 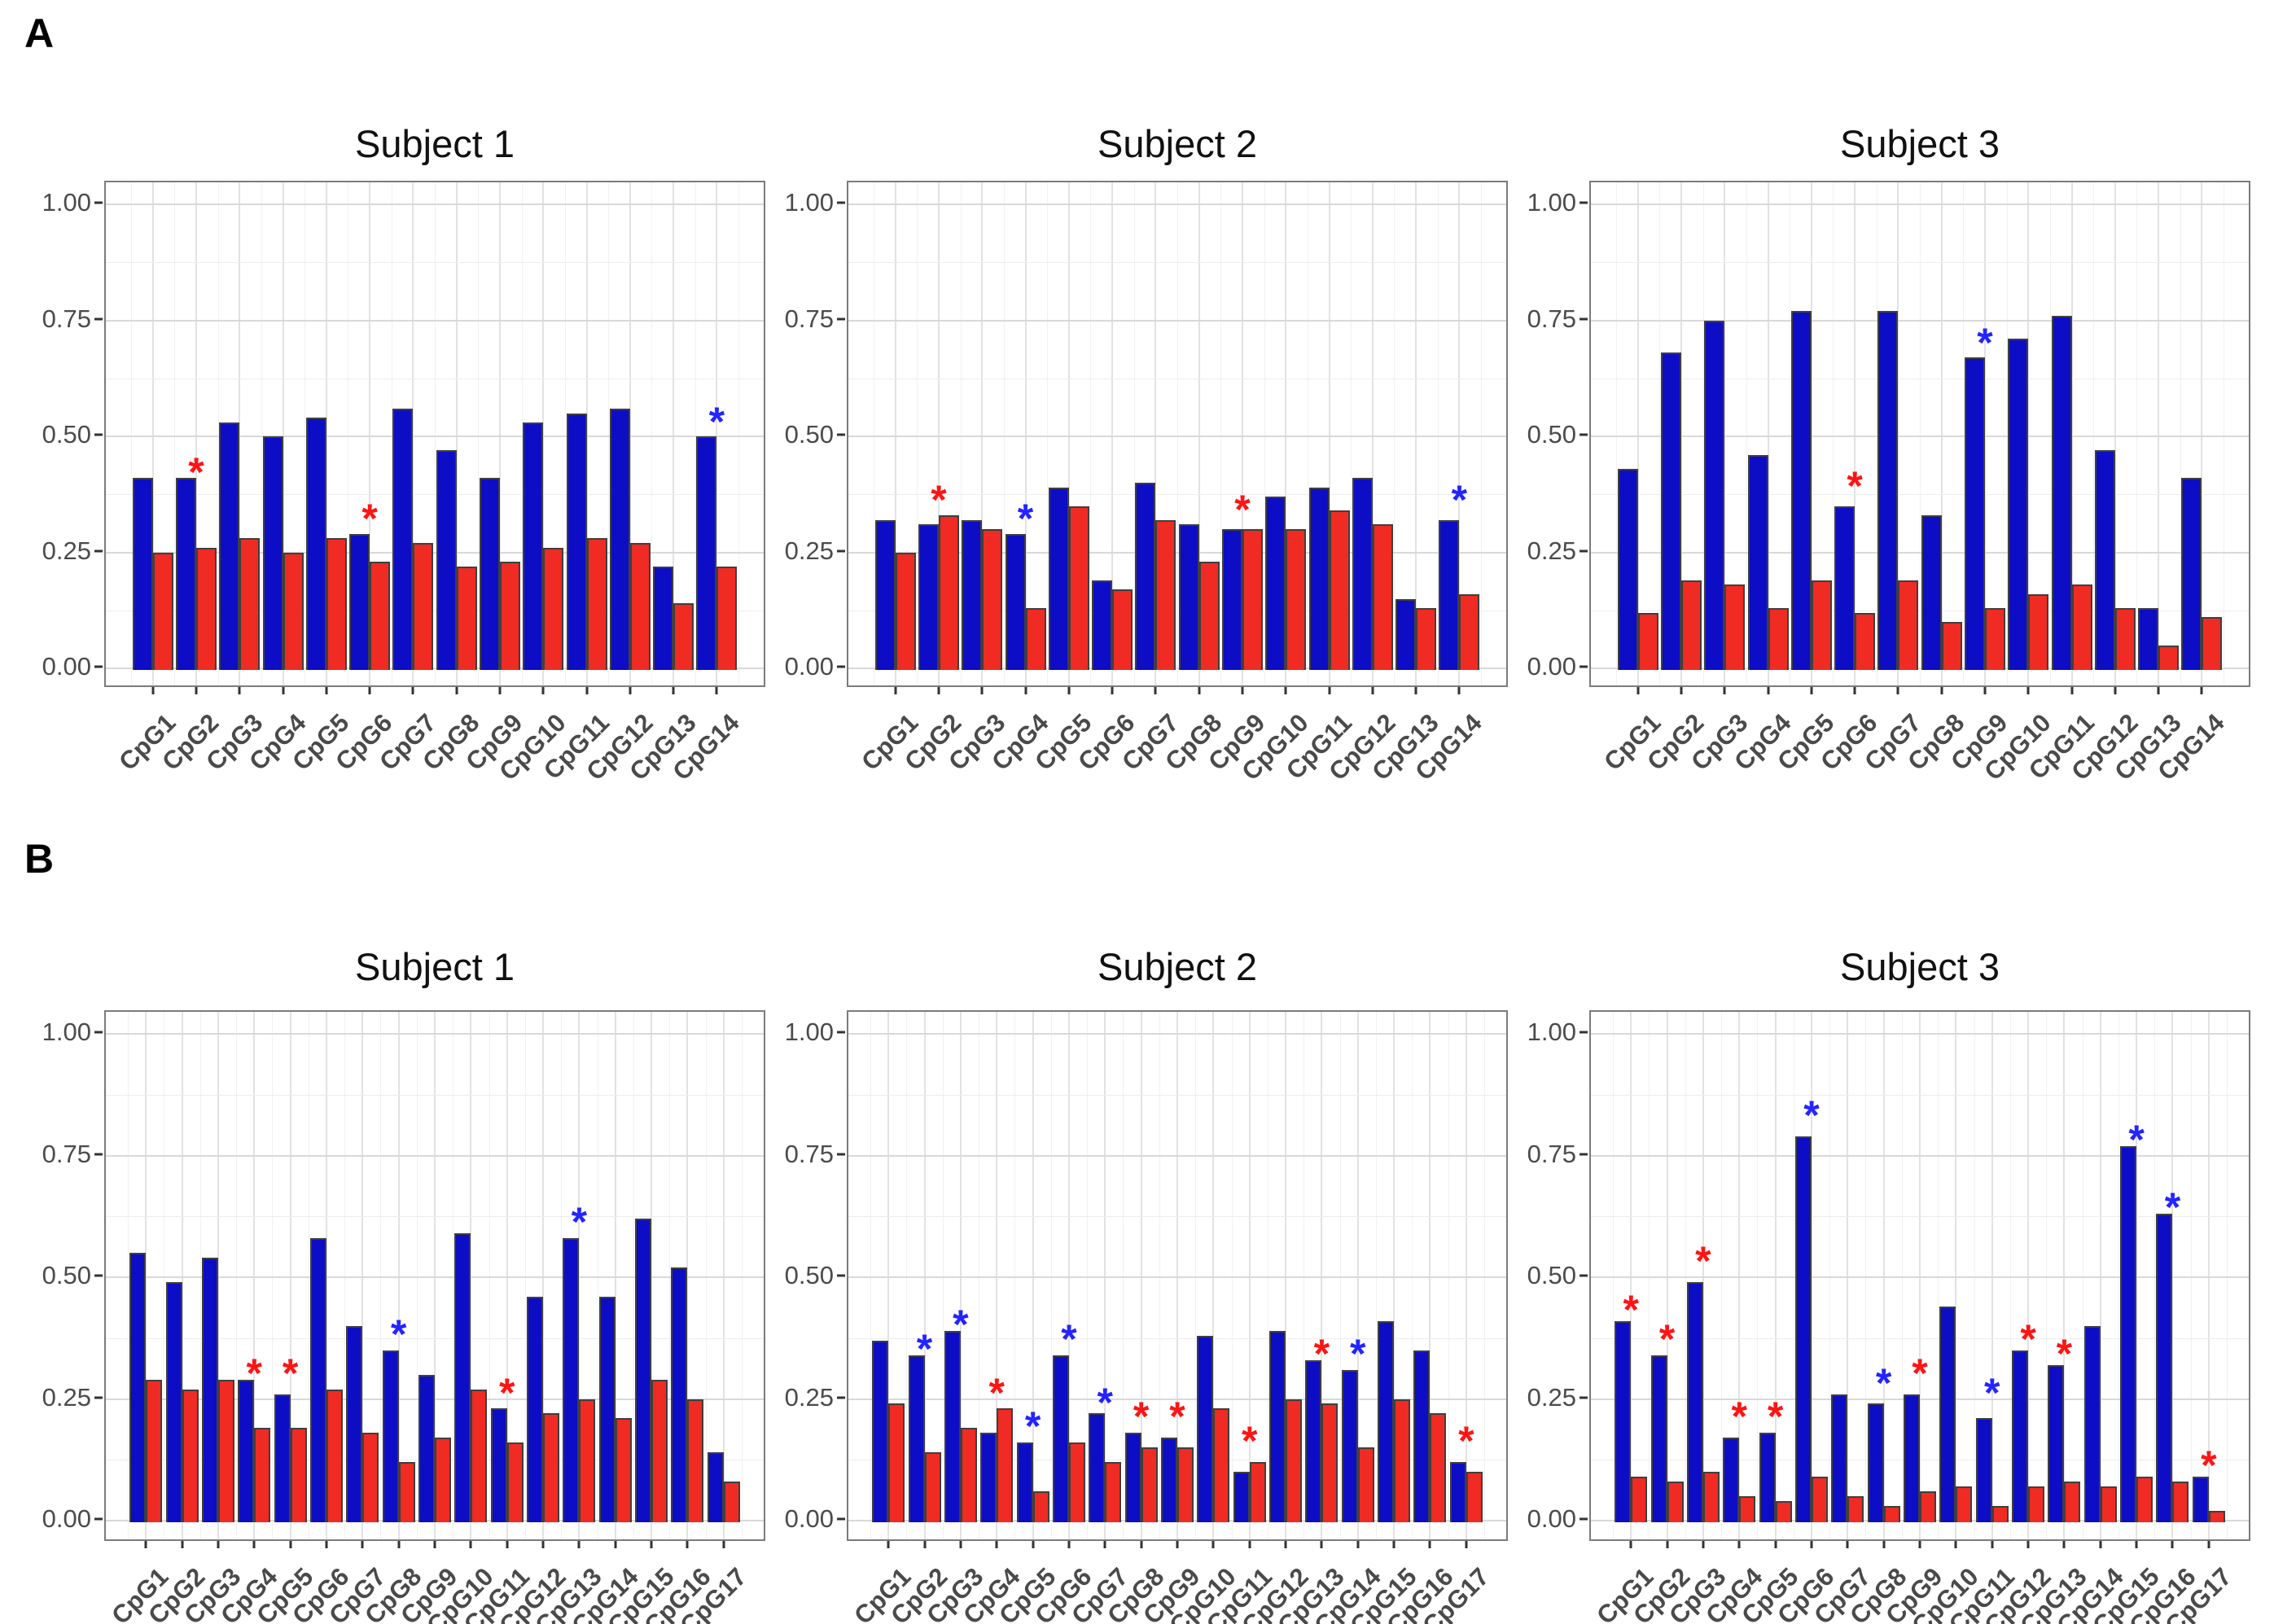 I want to click on bar-blue-CpG14, so click(x=2092, y=1423).